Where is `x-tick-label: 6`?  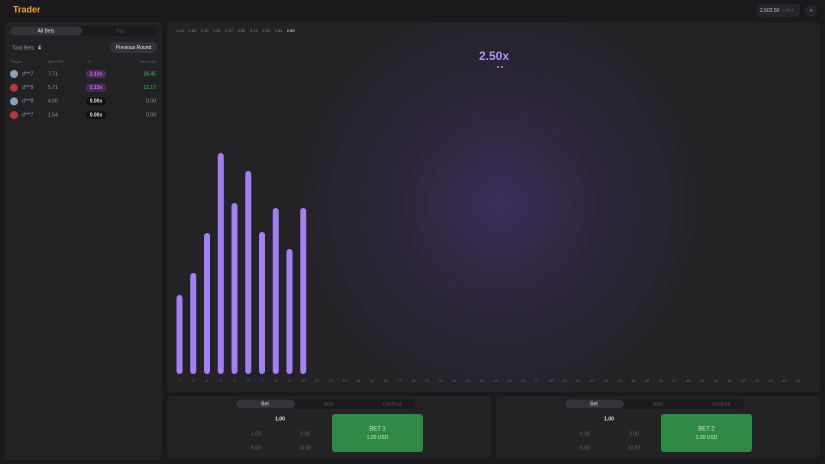
x-tick-label: 6 is located at coordinates (248, 380).